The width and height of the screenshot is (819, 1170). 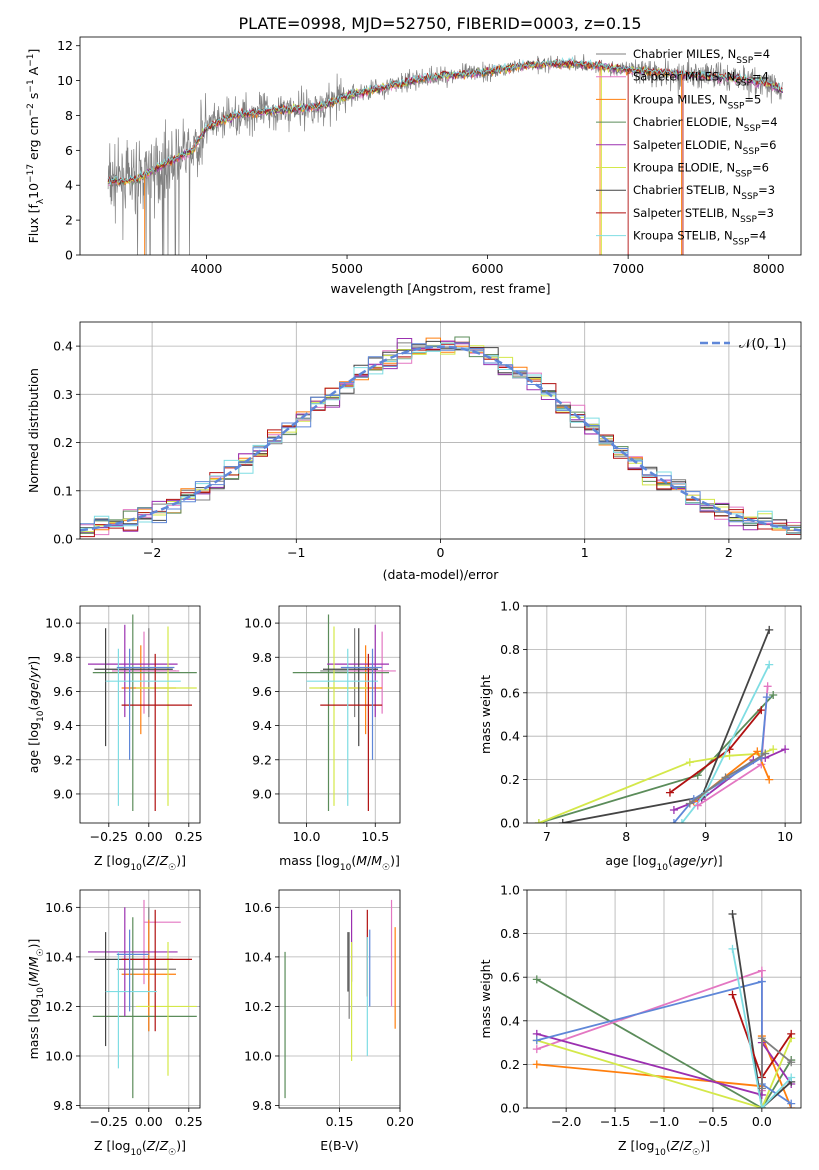 I want to click on y-tick-label: 10, so click(x=65, y=80).